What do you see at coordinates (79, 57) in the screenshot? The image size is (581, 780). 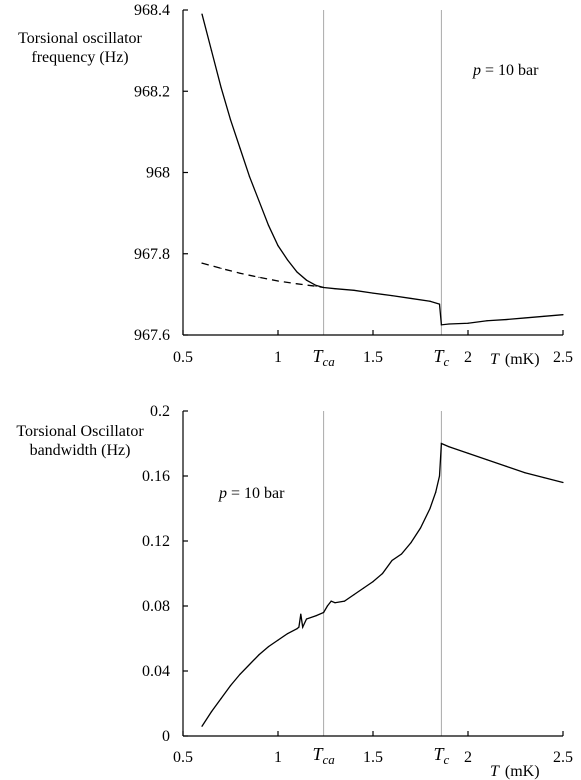 I see `y-axis-label: frequency (Hz)` at bounding box center [79, 57].